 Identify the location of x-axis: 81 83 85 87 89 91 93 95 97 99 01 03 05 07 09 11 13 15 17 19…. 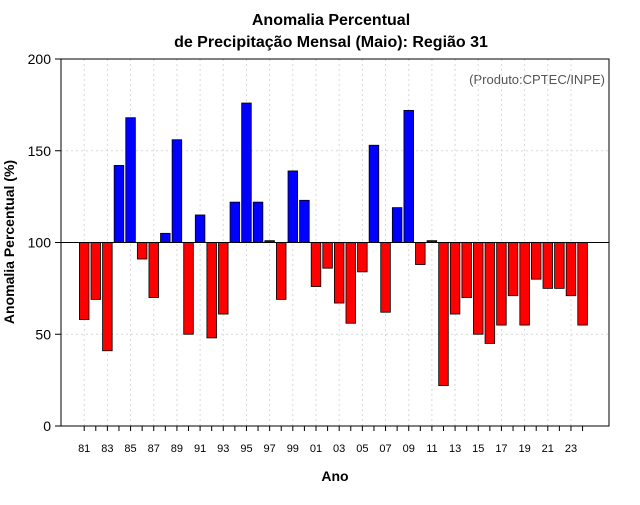
(331, 440).